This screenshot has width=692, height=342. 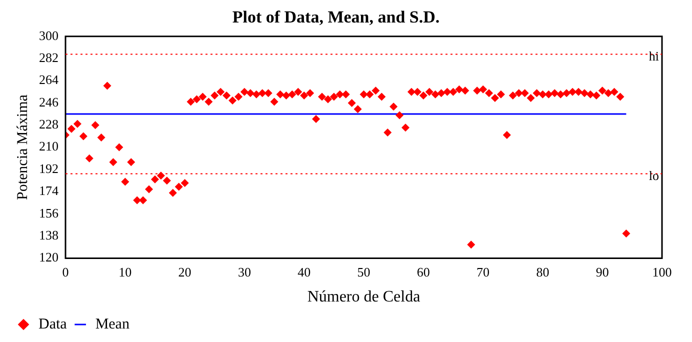 What do you see at coordinates (48, 146) in the screenshot?
I see `y-tick-label: 210` at bounding box center [48, 146].